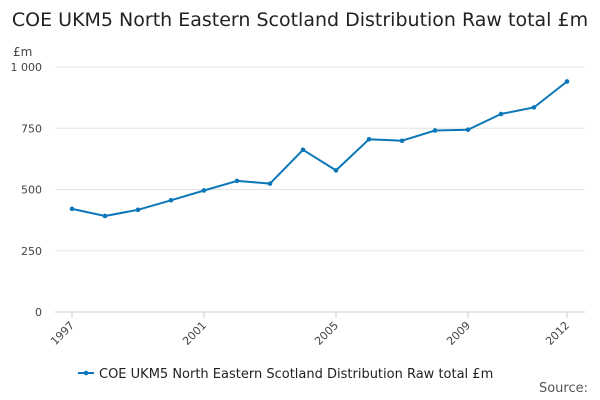 The height and width of the screenshot is (400, 600). What do you see at coordinates (557, 333) in the screenshot?
I see `x-tick-label: 2012` at bounding box center [557, 333].